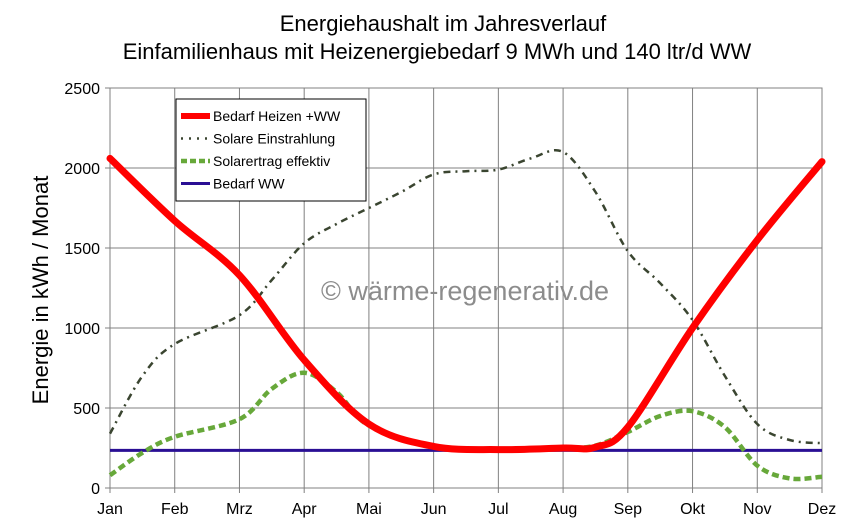 The height and width of the screenshot is (526, 852). I want to click on y-tick-label: 1500, so click(82, 249).